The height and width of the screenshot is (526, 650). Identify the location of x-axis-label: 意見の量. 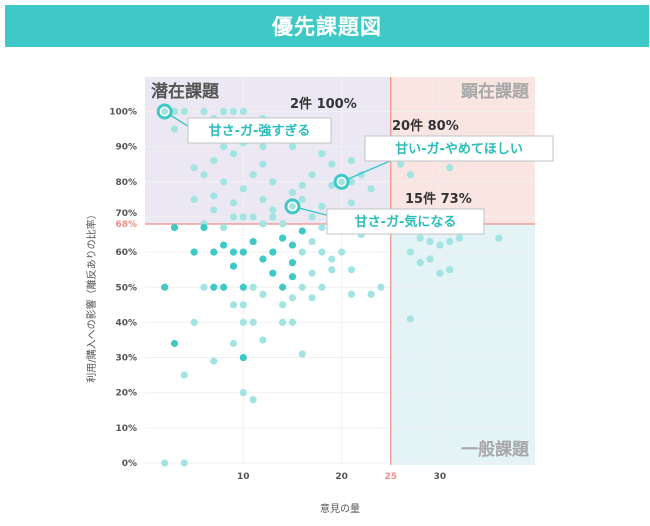
(340, 508).